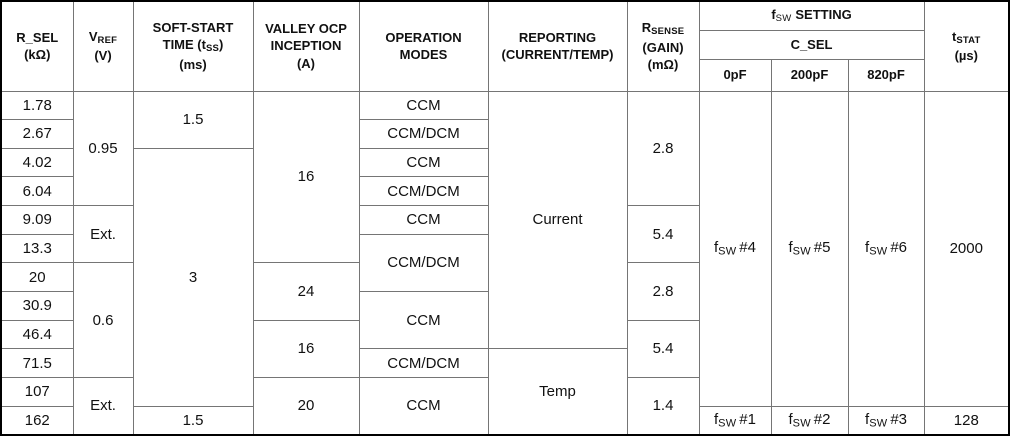 The width and height of the screenshot is (1010, 436). I want to click on header-valley-ocp-unit: (A), so click(306, 64).